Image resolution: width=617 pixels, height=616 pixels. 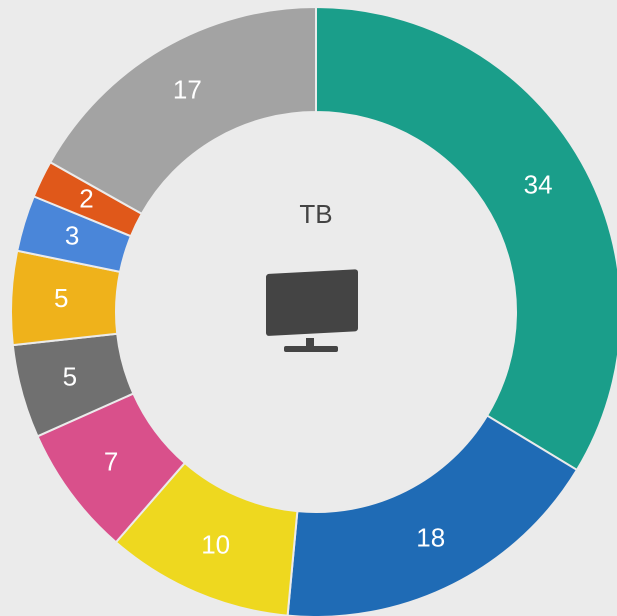 I want to click on data-label: 10, so click(x=215, y=544).